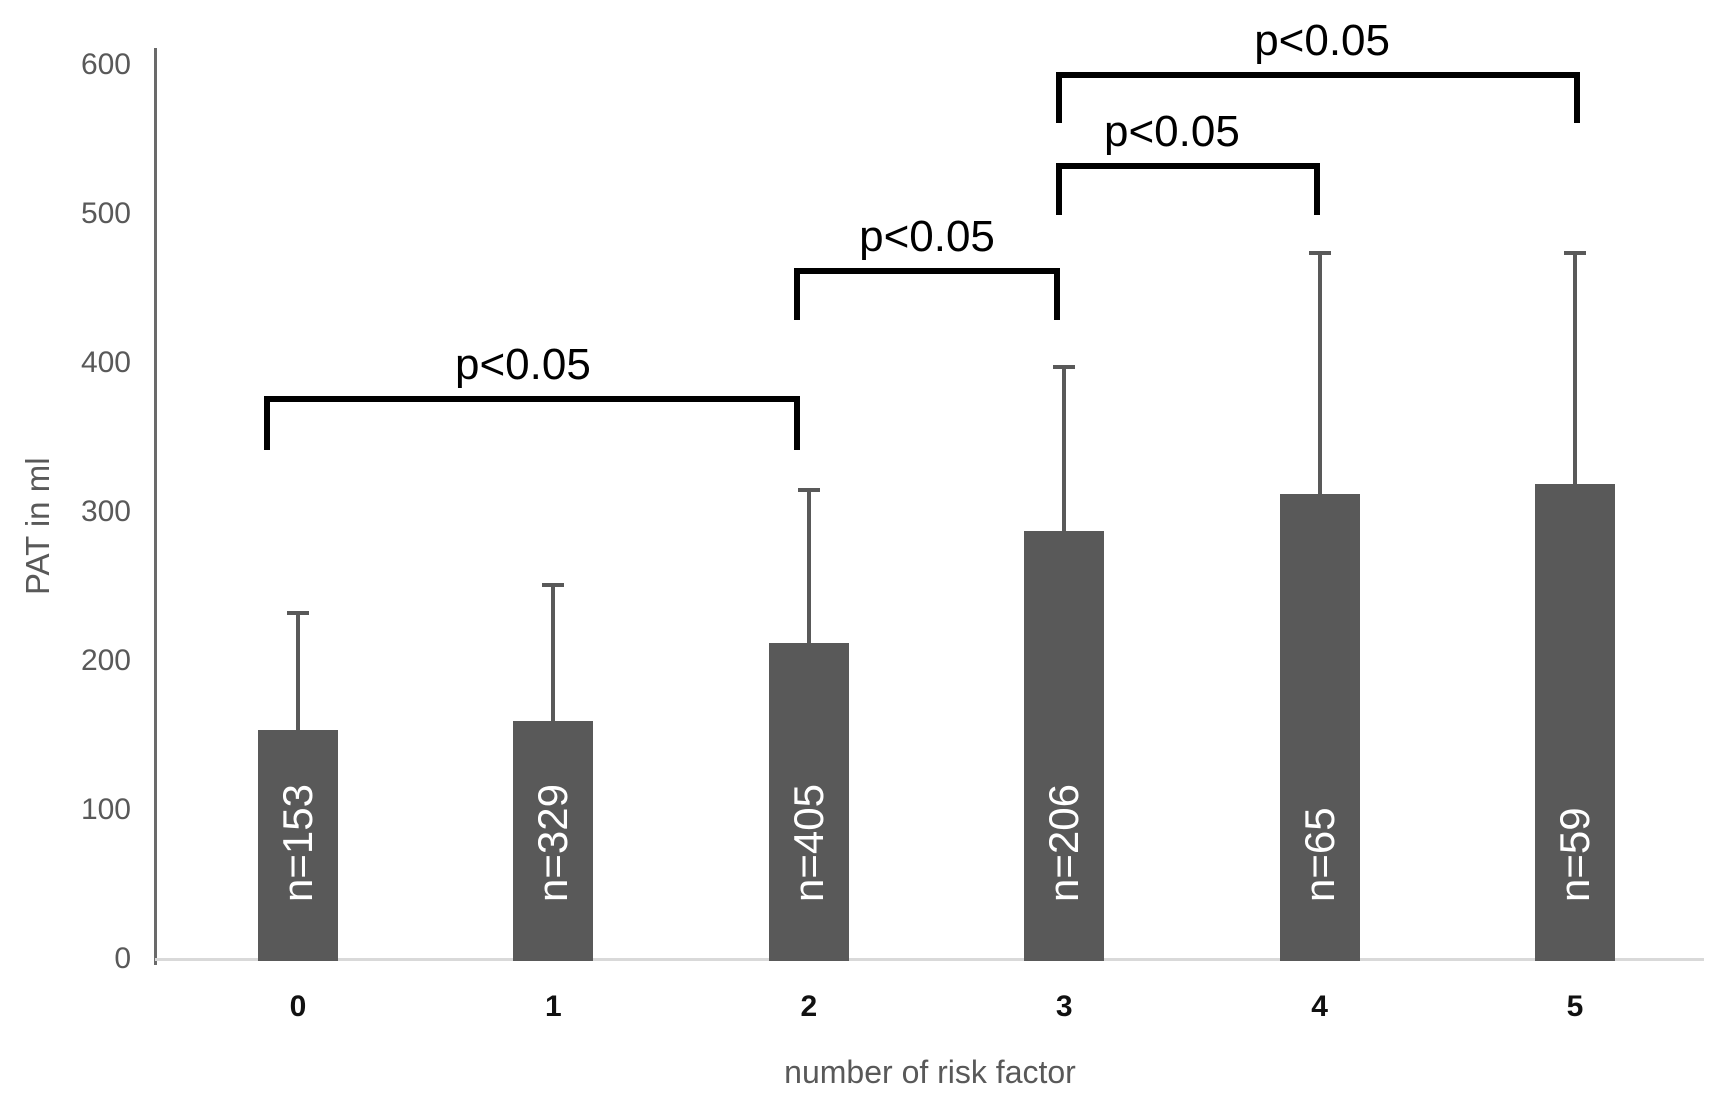  Describe the element at coordinates (808, 843) in the screenshot. I see `bar-count-label: n=405` at that location.